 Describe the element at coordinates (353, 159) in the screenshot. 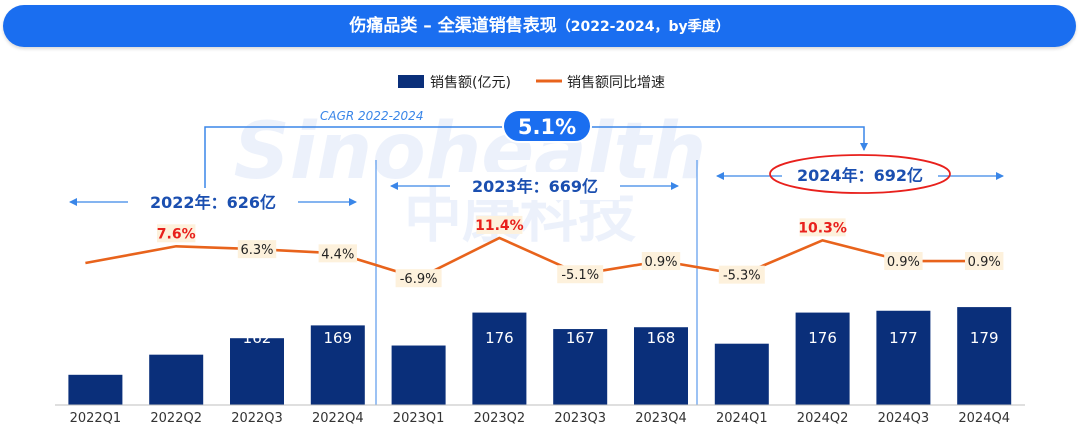

I see `cagr-bracket-left` at that location.